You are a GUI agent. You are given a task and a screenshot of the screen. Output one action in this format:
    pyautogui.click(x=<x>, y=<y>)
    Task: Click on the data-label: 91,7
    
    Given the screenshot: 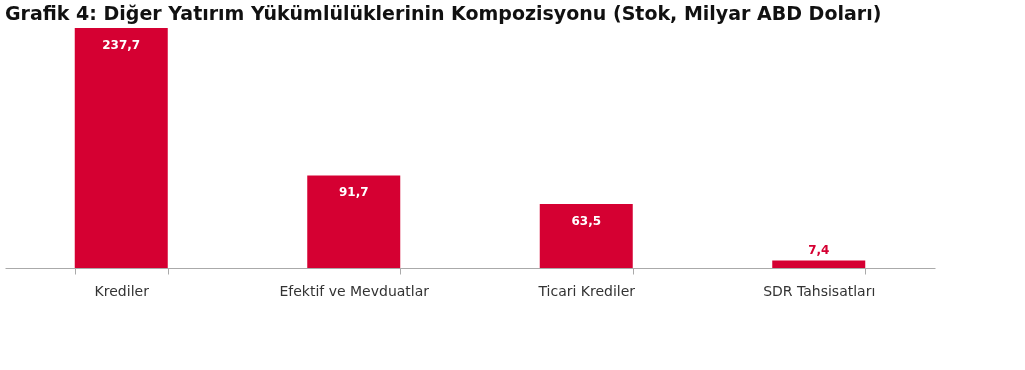 What is the action you would take?
    pyautogui.click(x=353, y=192)
    